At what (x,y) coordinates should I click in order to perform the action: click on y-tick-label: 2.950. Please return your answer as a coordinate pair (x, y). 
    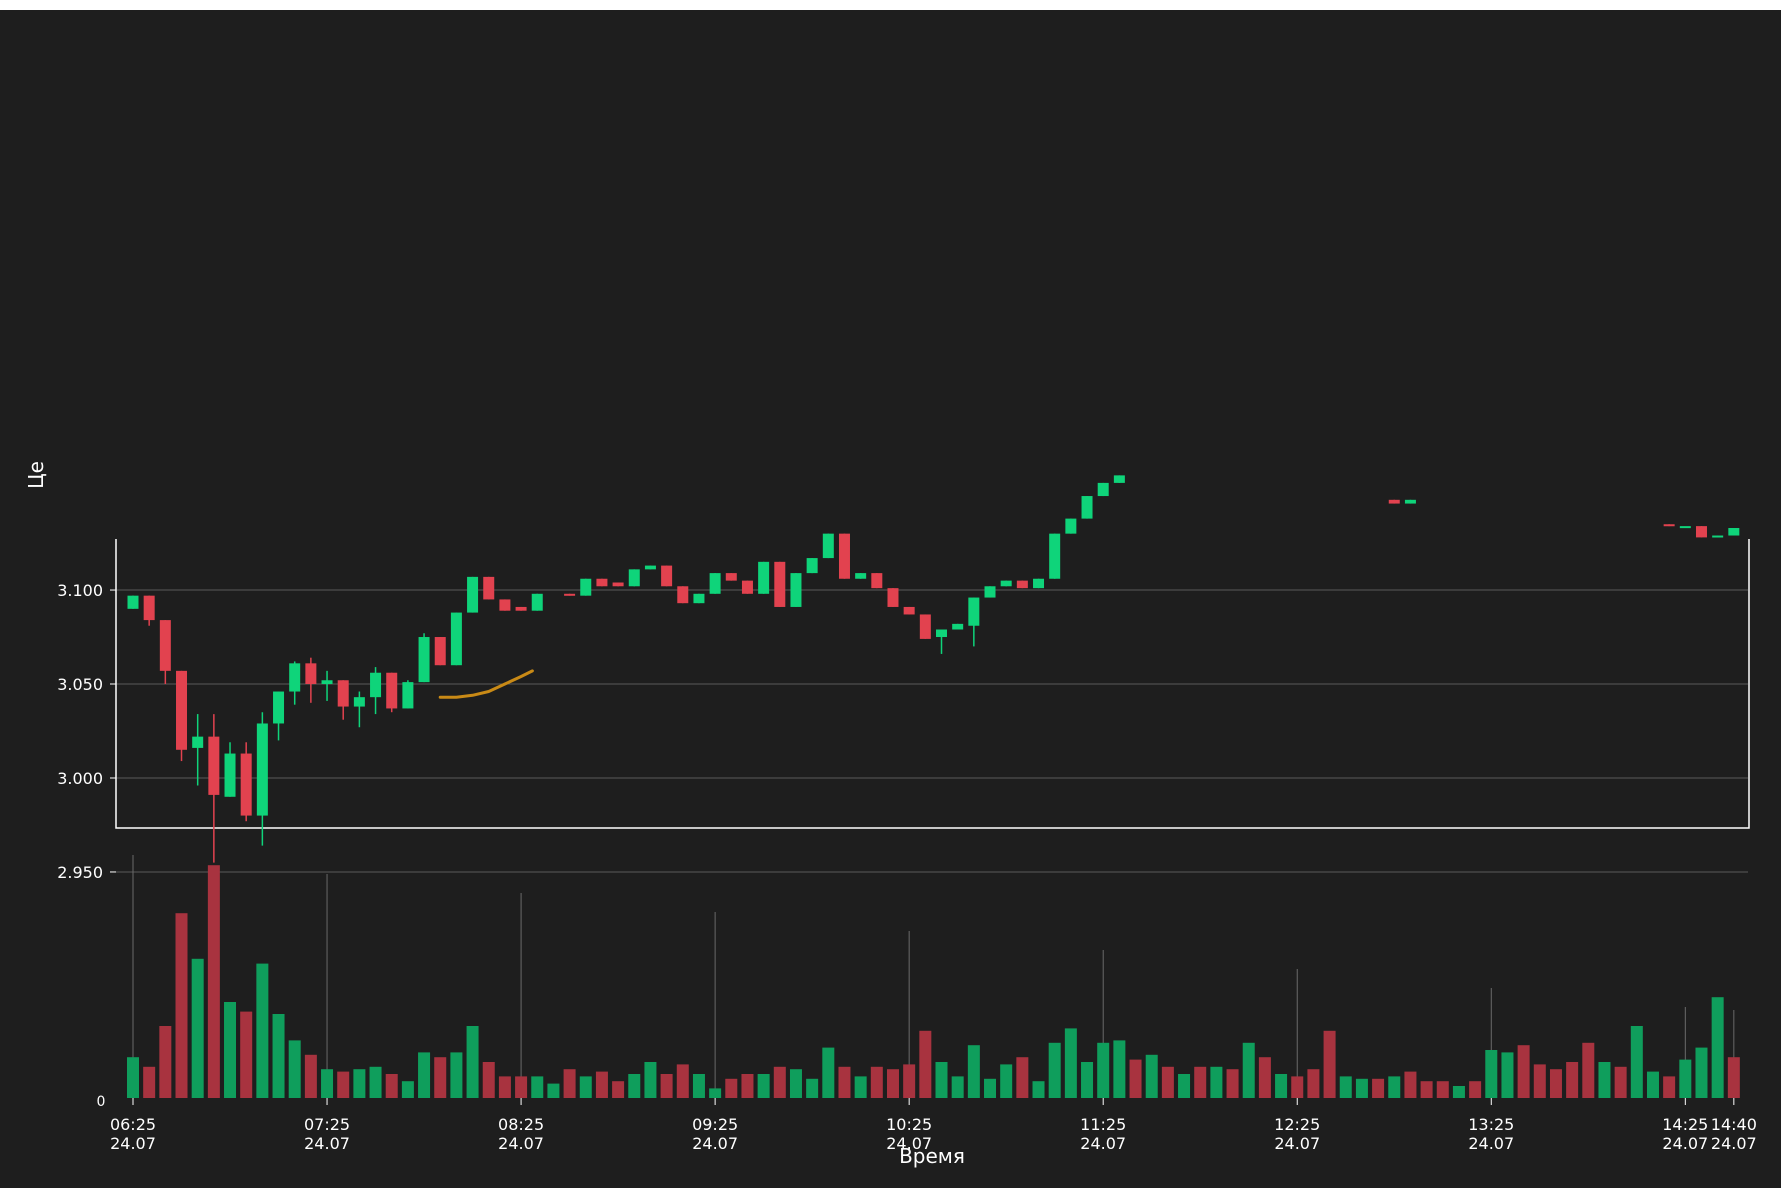
    Looking at the image, I should click on (80, 872).